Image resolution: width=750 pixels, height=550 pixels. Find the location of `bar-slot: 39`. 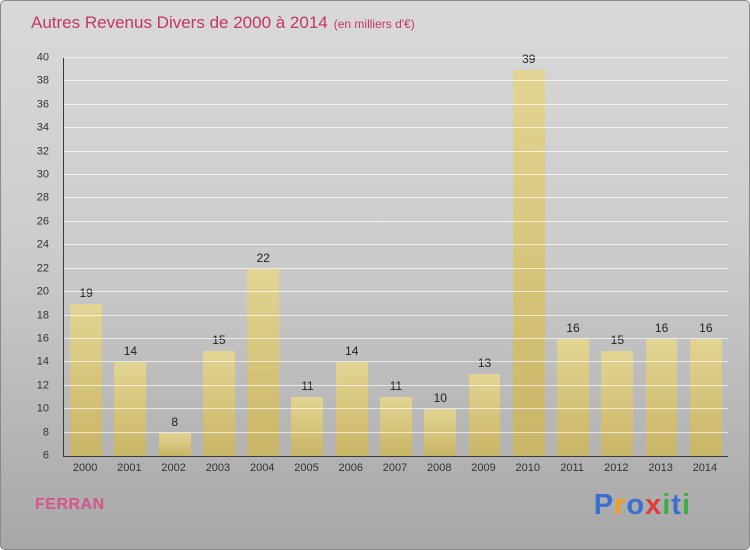

bar-slot: 39 is located at coordinates (529, 254).